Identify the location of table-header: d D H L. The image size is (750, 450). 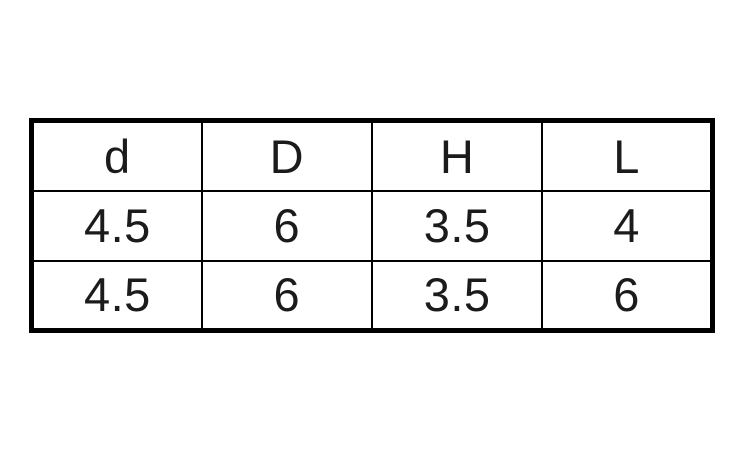
(372, 155).